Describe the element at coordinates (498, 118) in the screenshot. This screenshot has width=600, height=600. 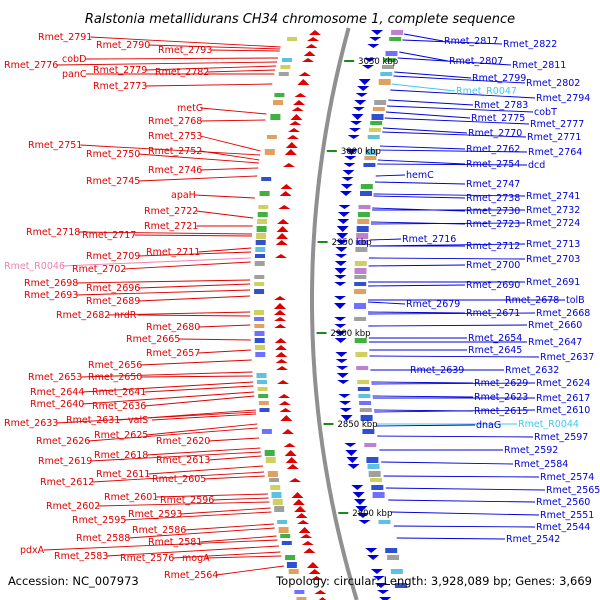
I see `gene-label-right: Rmet_2775` at that location.